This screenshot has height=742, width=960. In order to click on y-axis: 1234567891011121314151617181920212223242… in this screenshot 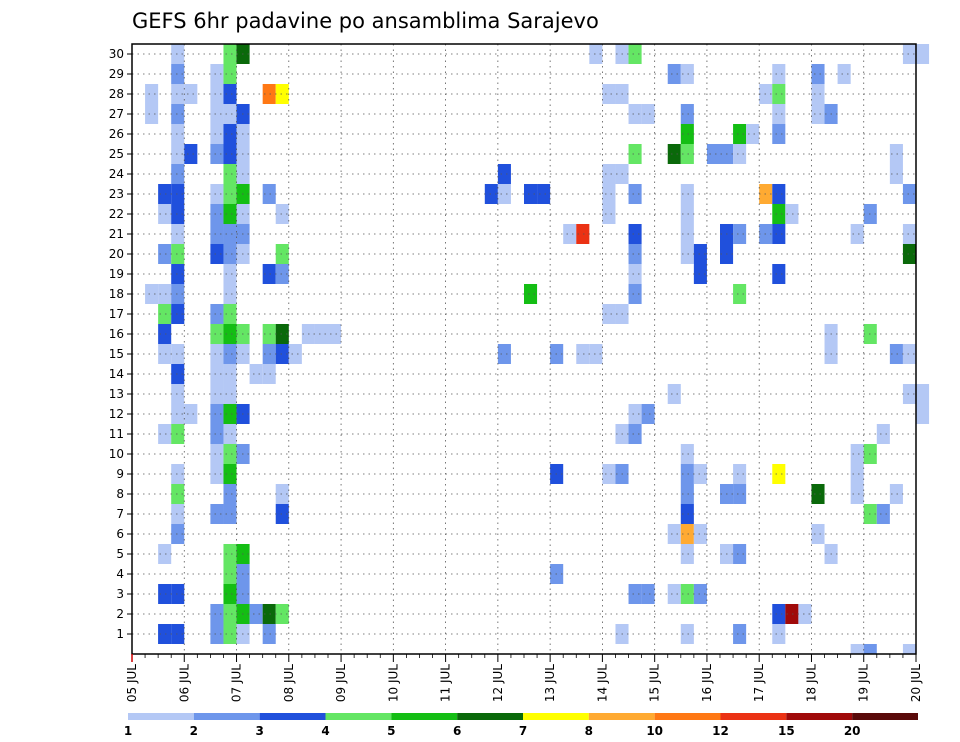, I will do `click(120, 344)`.